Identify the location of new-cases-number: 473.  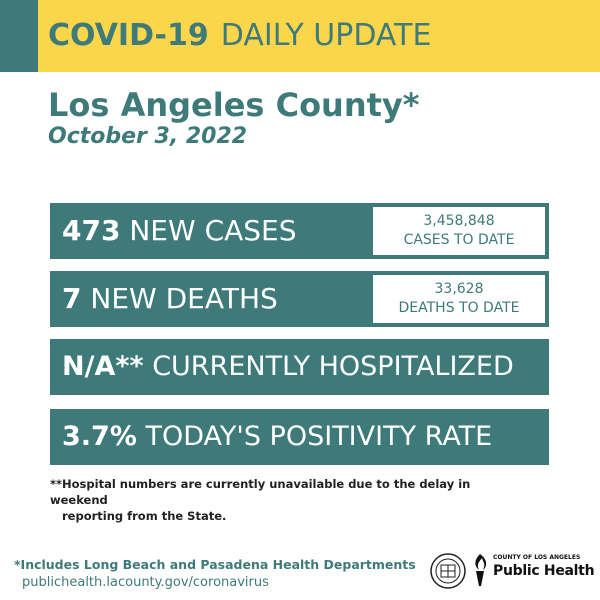
(91, 230).